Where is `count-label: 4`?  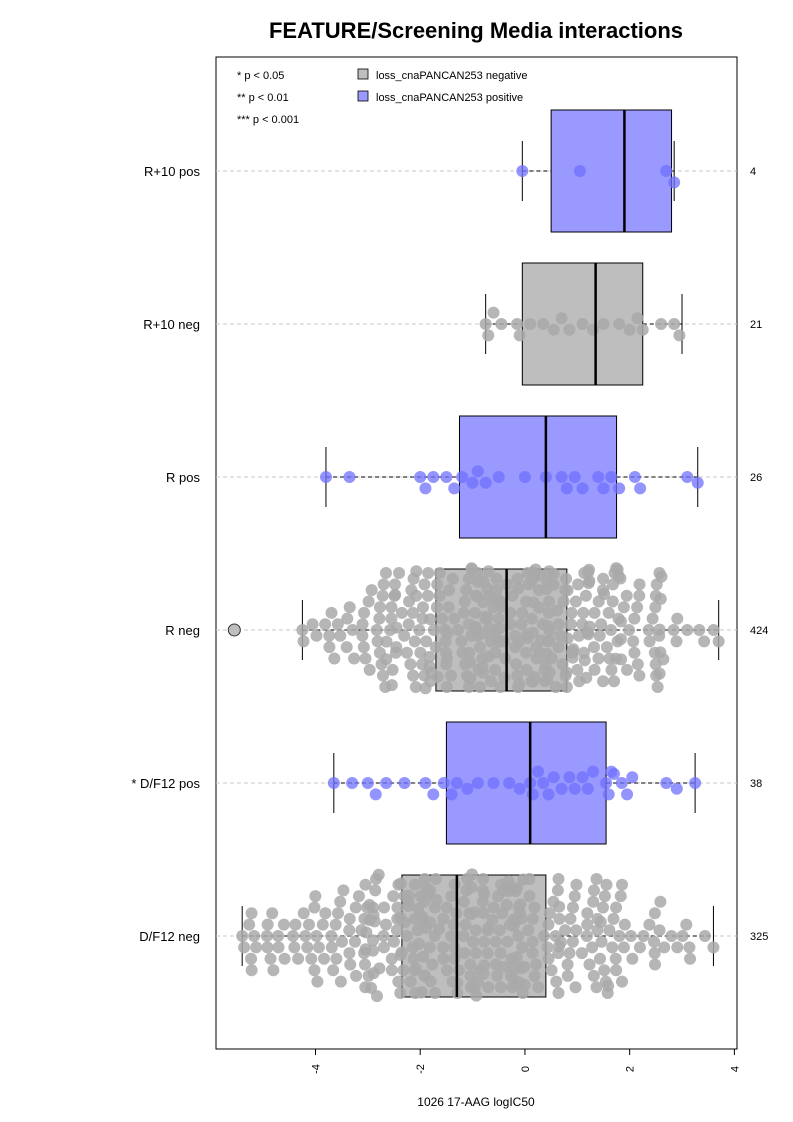 count-label: 4 is located at coordinates (753, 172).